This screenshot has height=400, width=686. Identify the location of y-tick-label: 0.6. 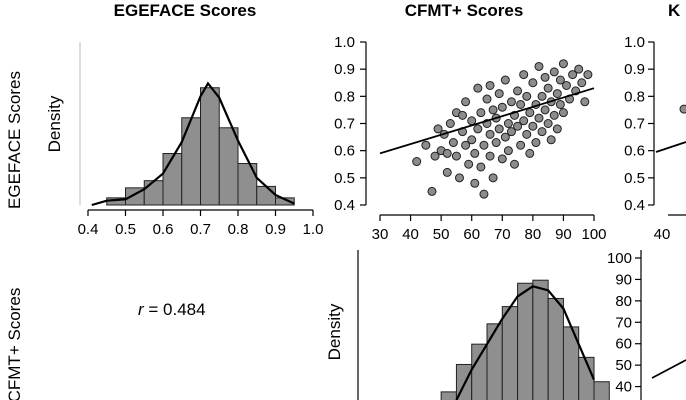
(634, 151).